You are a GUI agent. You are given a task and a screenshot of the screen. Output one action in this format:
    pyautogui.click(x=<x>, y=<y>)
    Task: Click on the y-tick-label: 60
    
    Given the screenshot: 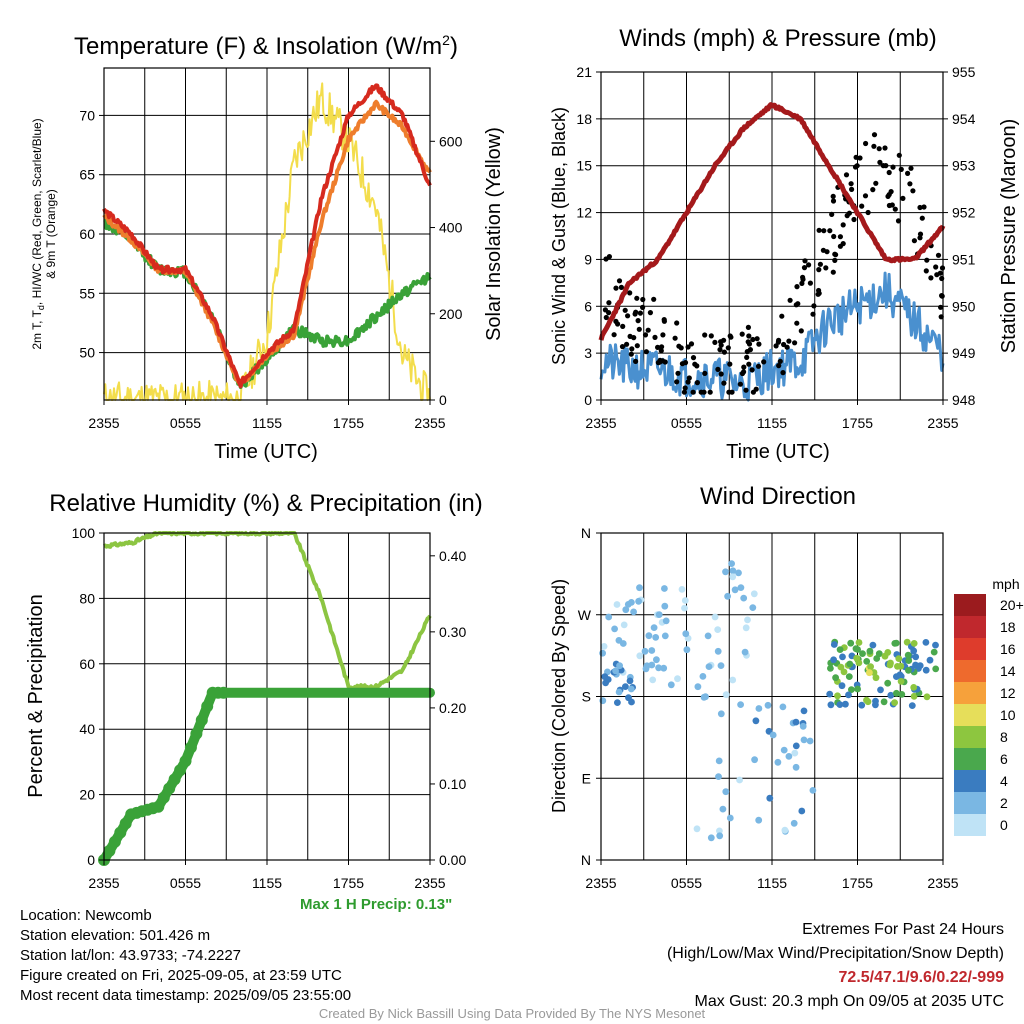 What is the action you would take?
    pyautogui.click(x=87, y=664)
    